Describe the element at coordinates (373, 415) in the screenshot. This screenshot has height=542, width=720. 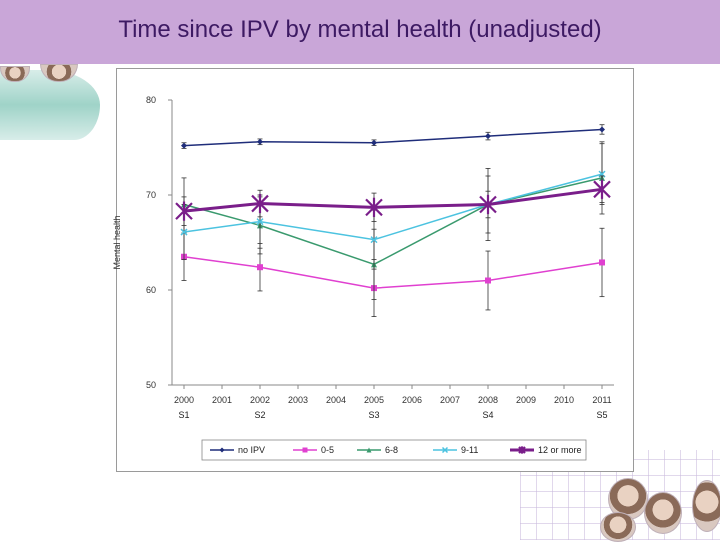
I see `wave-label: S3` at that location.